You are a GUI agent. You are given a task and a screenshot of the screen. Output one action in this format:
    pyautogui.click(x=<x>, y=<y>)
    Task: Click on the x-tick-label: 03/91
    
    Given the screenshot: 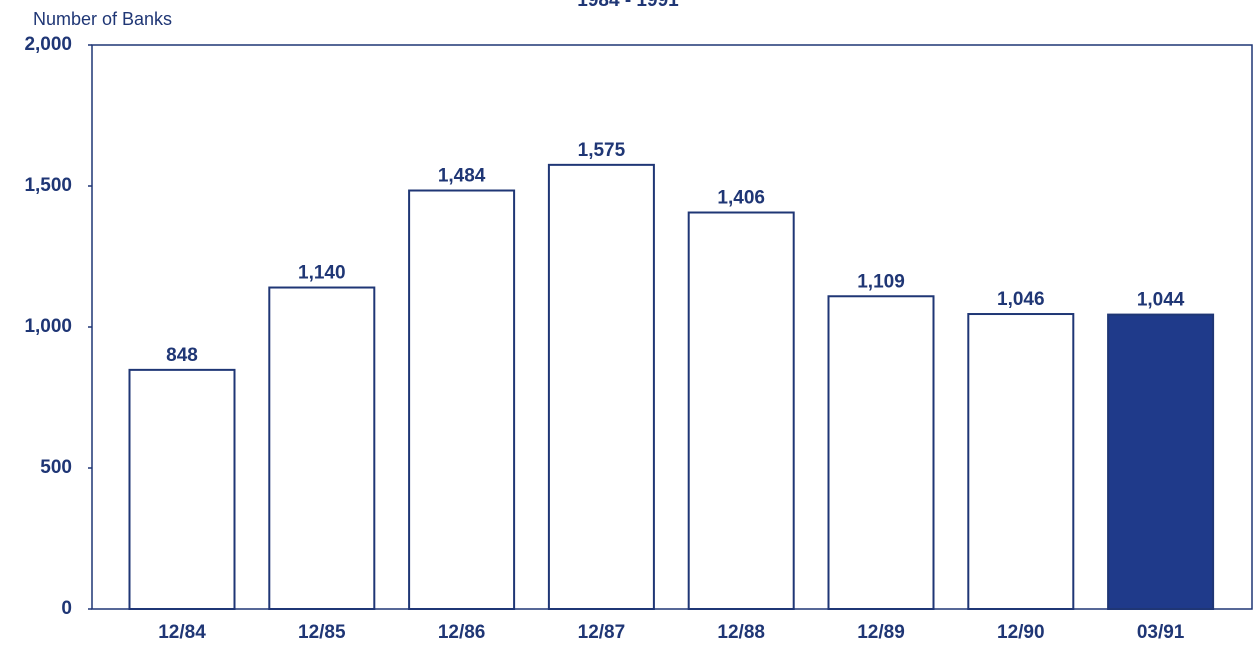 What is the action you would take?
    pyautogui.click(x=1161, y=632)
    